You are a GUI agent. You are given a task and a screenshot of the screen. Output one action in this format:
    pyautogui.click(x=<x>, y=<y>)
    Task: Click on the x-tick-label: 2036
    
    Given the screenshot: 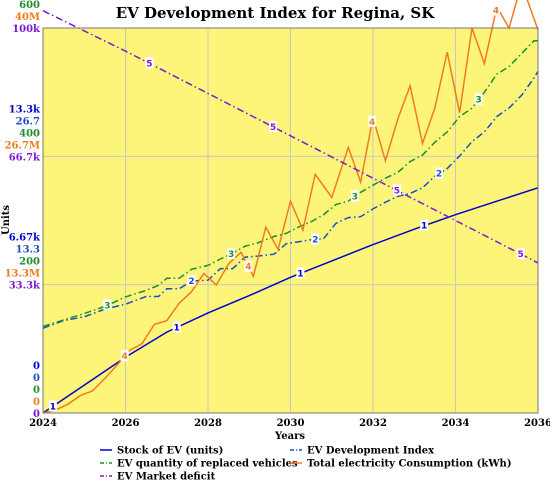 What is the action you would take?
    pyautogui.click(x=537, y=423)
    